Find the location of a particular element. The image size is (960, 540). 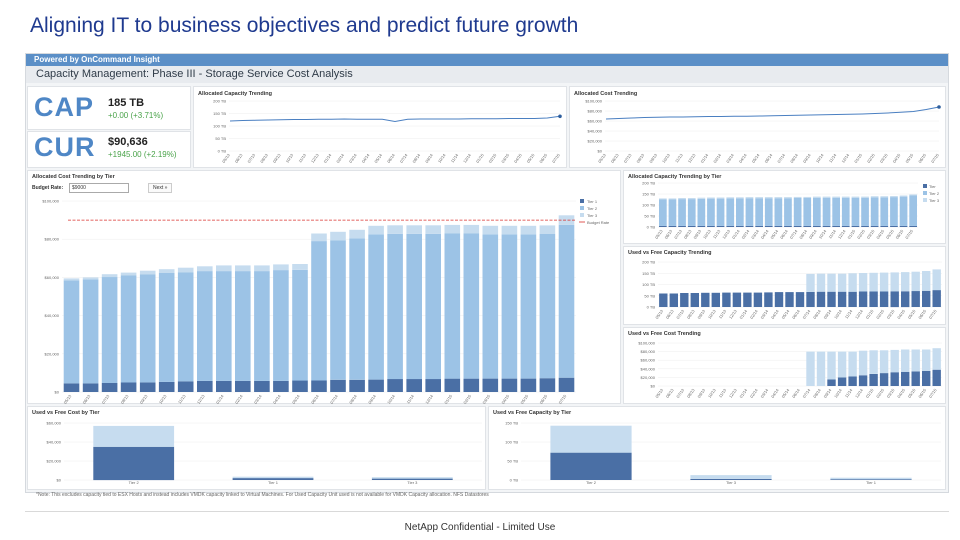

x-tick-label: 12/13 is located at coordinates (726, 234).